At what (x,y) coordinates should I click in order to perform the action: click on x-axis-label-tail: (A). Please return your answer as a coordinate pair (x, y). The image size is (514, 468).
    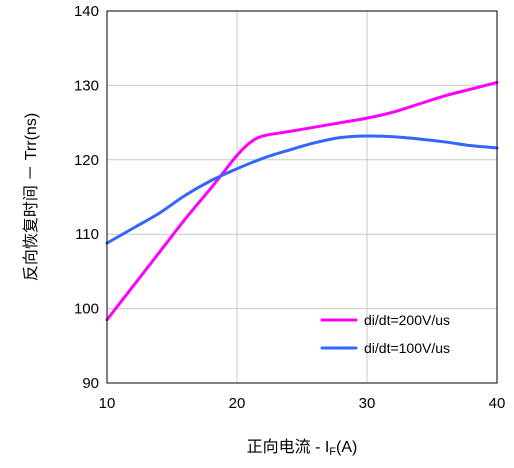
    Looking at the image, I should click on (346, 447).